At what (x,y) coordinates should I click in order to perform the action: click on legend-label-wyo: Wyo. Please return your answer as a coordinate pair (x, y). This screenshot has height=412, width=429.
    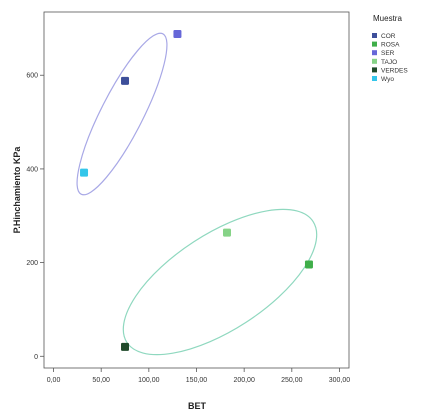
    Looking at the image, I should click on (387, 79).